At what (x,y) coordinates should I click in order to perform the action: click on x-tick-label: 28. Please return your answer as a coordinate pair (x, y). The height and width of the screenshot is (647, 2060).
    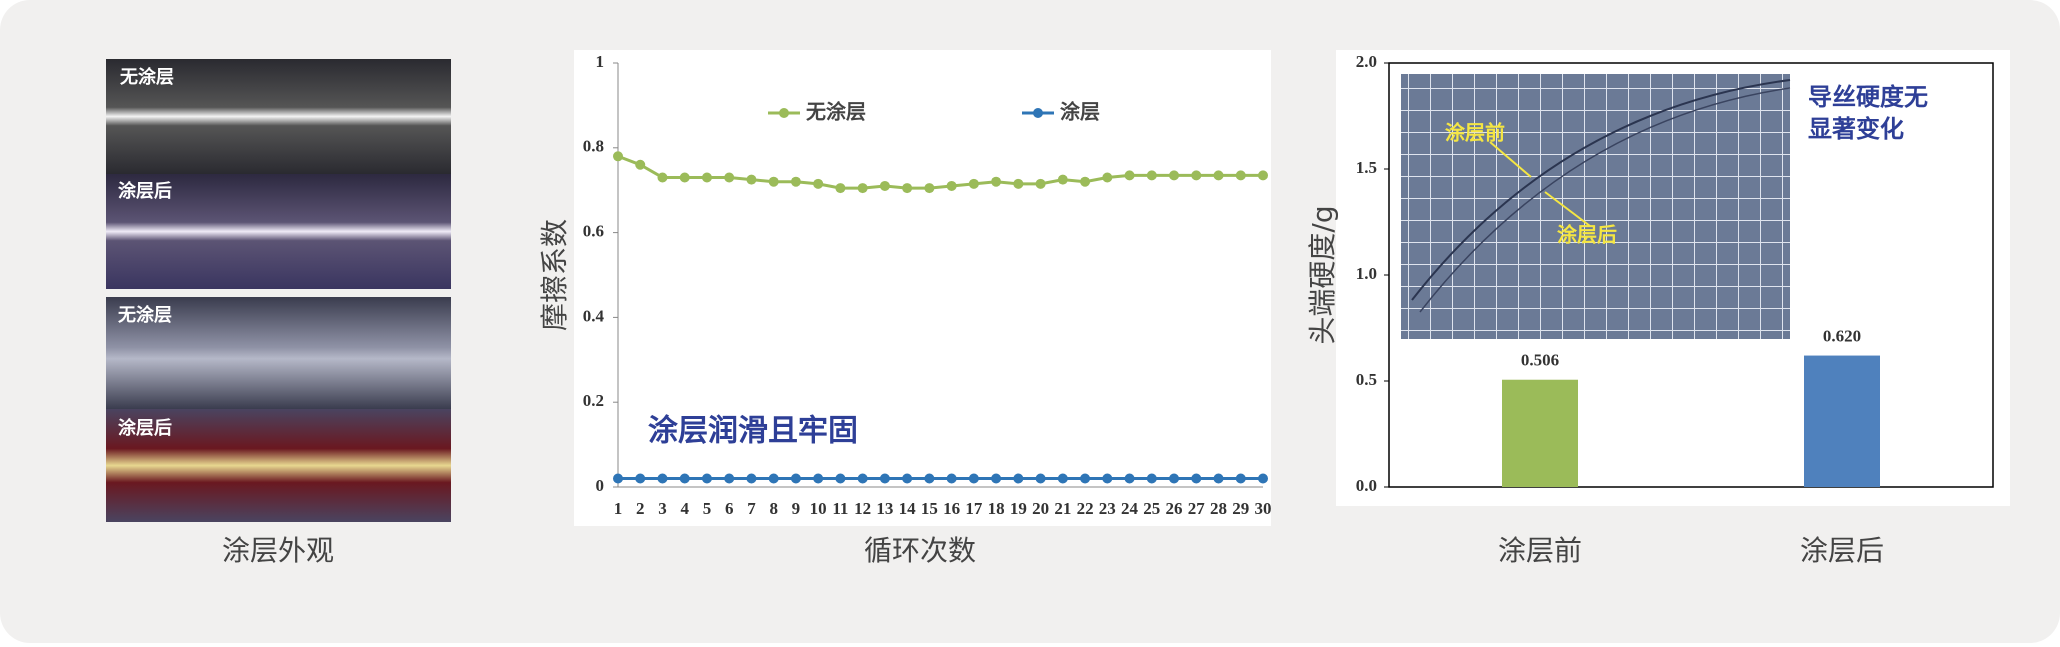
    Looking at the image, I should click on (1218, 508).